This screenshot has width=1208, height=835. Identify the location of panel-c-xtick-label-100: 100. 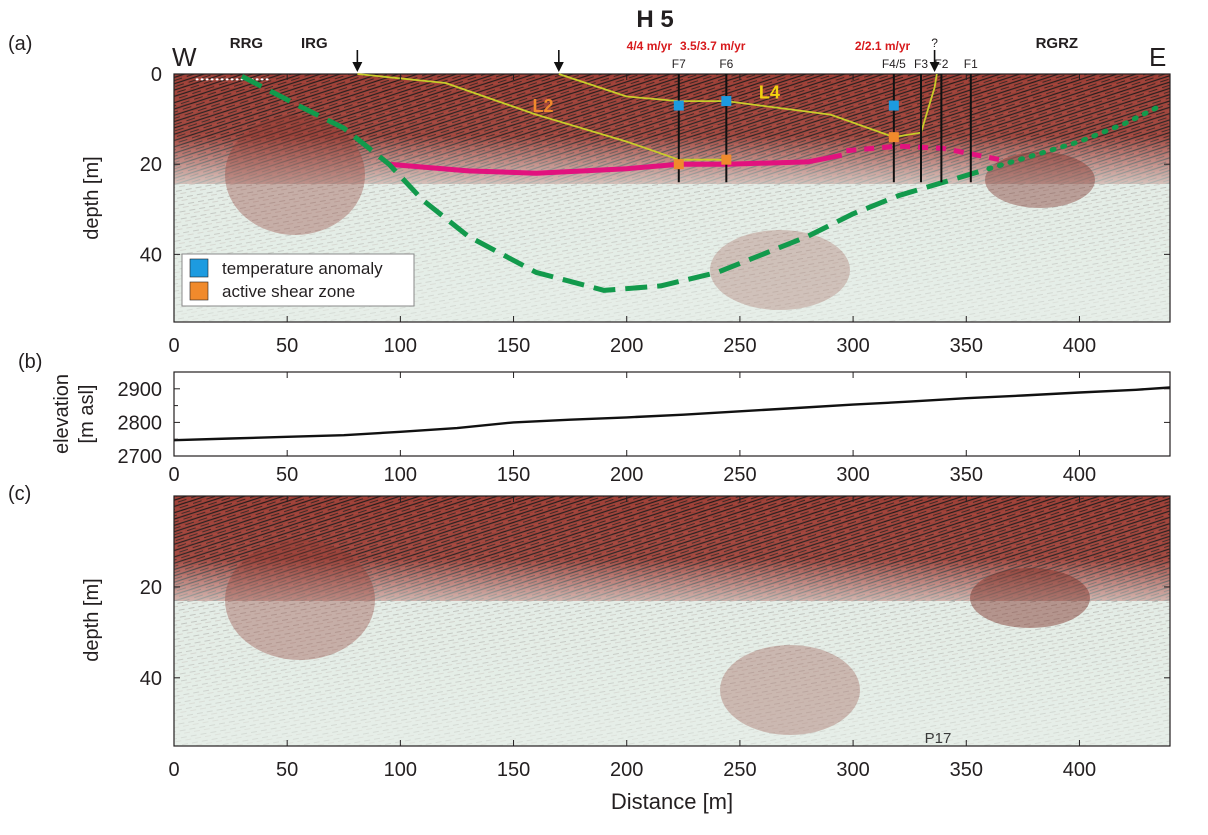
(400, 770).